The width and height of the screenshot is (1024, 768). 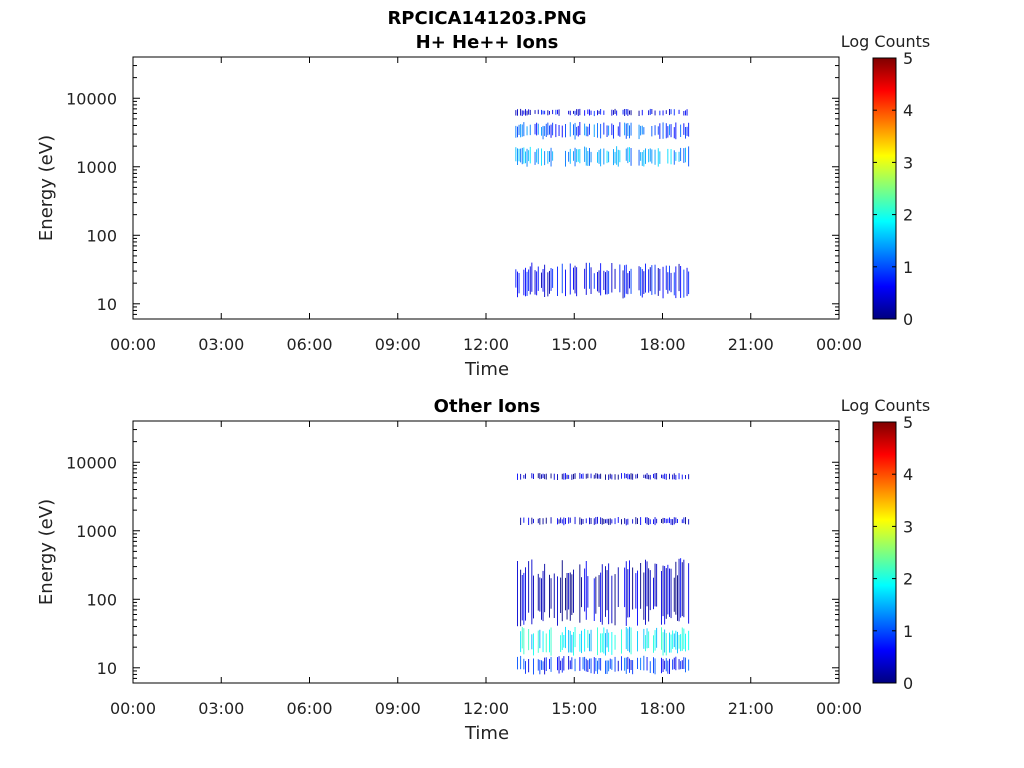 I want to click on spectrogram-data, so click(x=602, y=203).